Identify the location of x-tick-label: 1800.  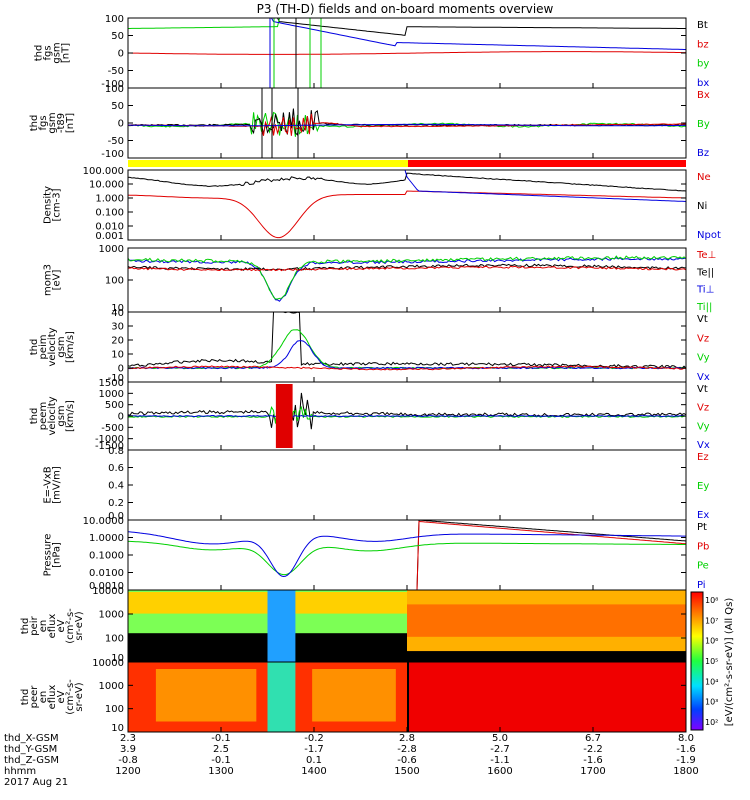
(685, 771).